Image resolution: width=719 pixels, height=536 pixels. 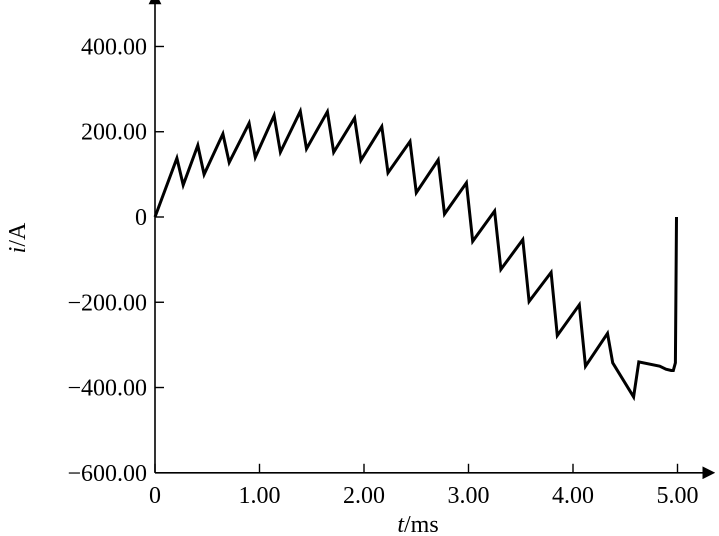 I want to click on x-tick-label: 0, so click(x=155, y=496).